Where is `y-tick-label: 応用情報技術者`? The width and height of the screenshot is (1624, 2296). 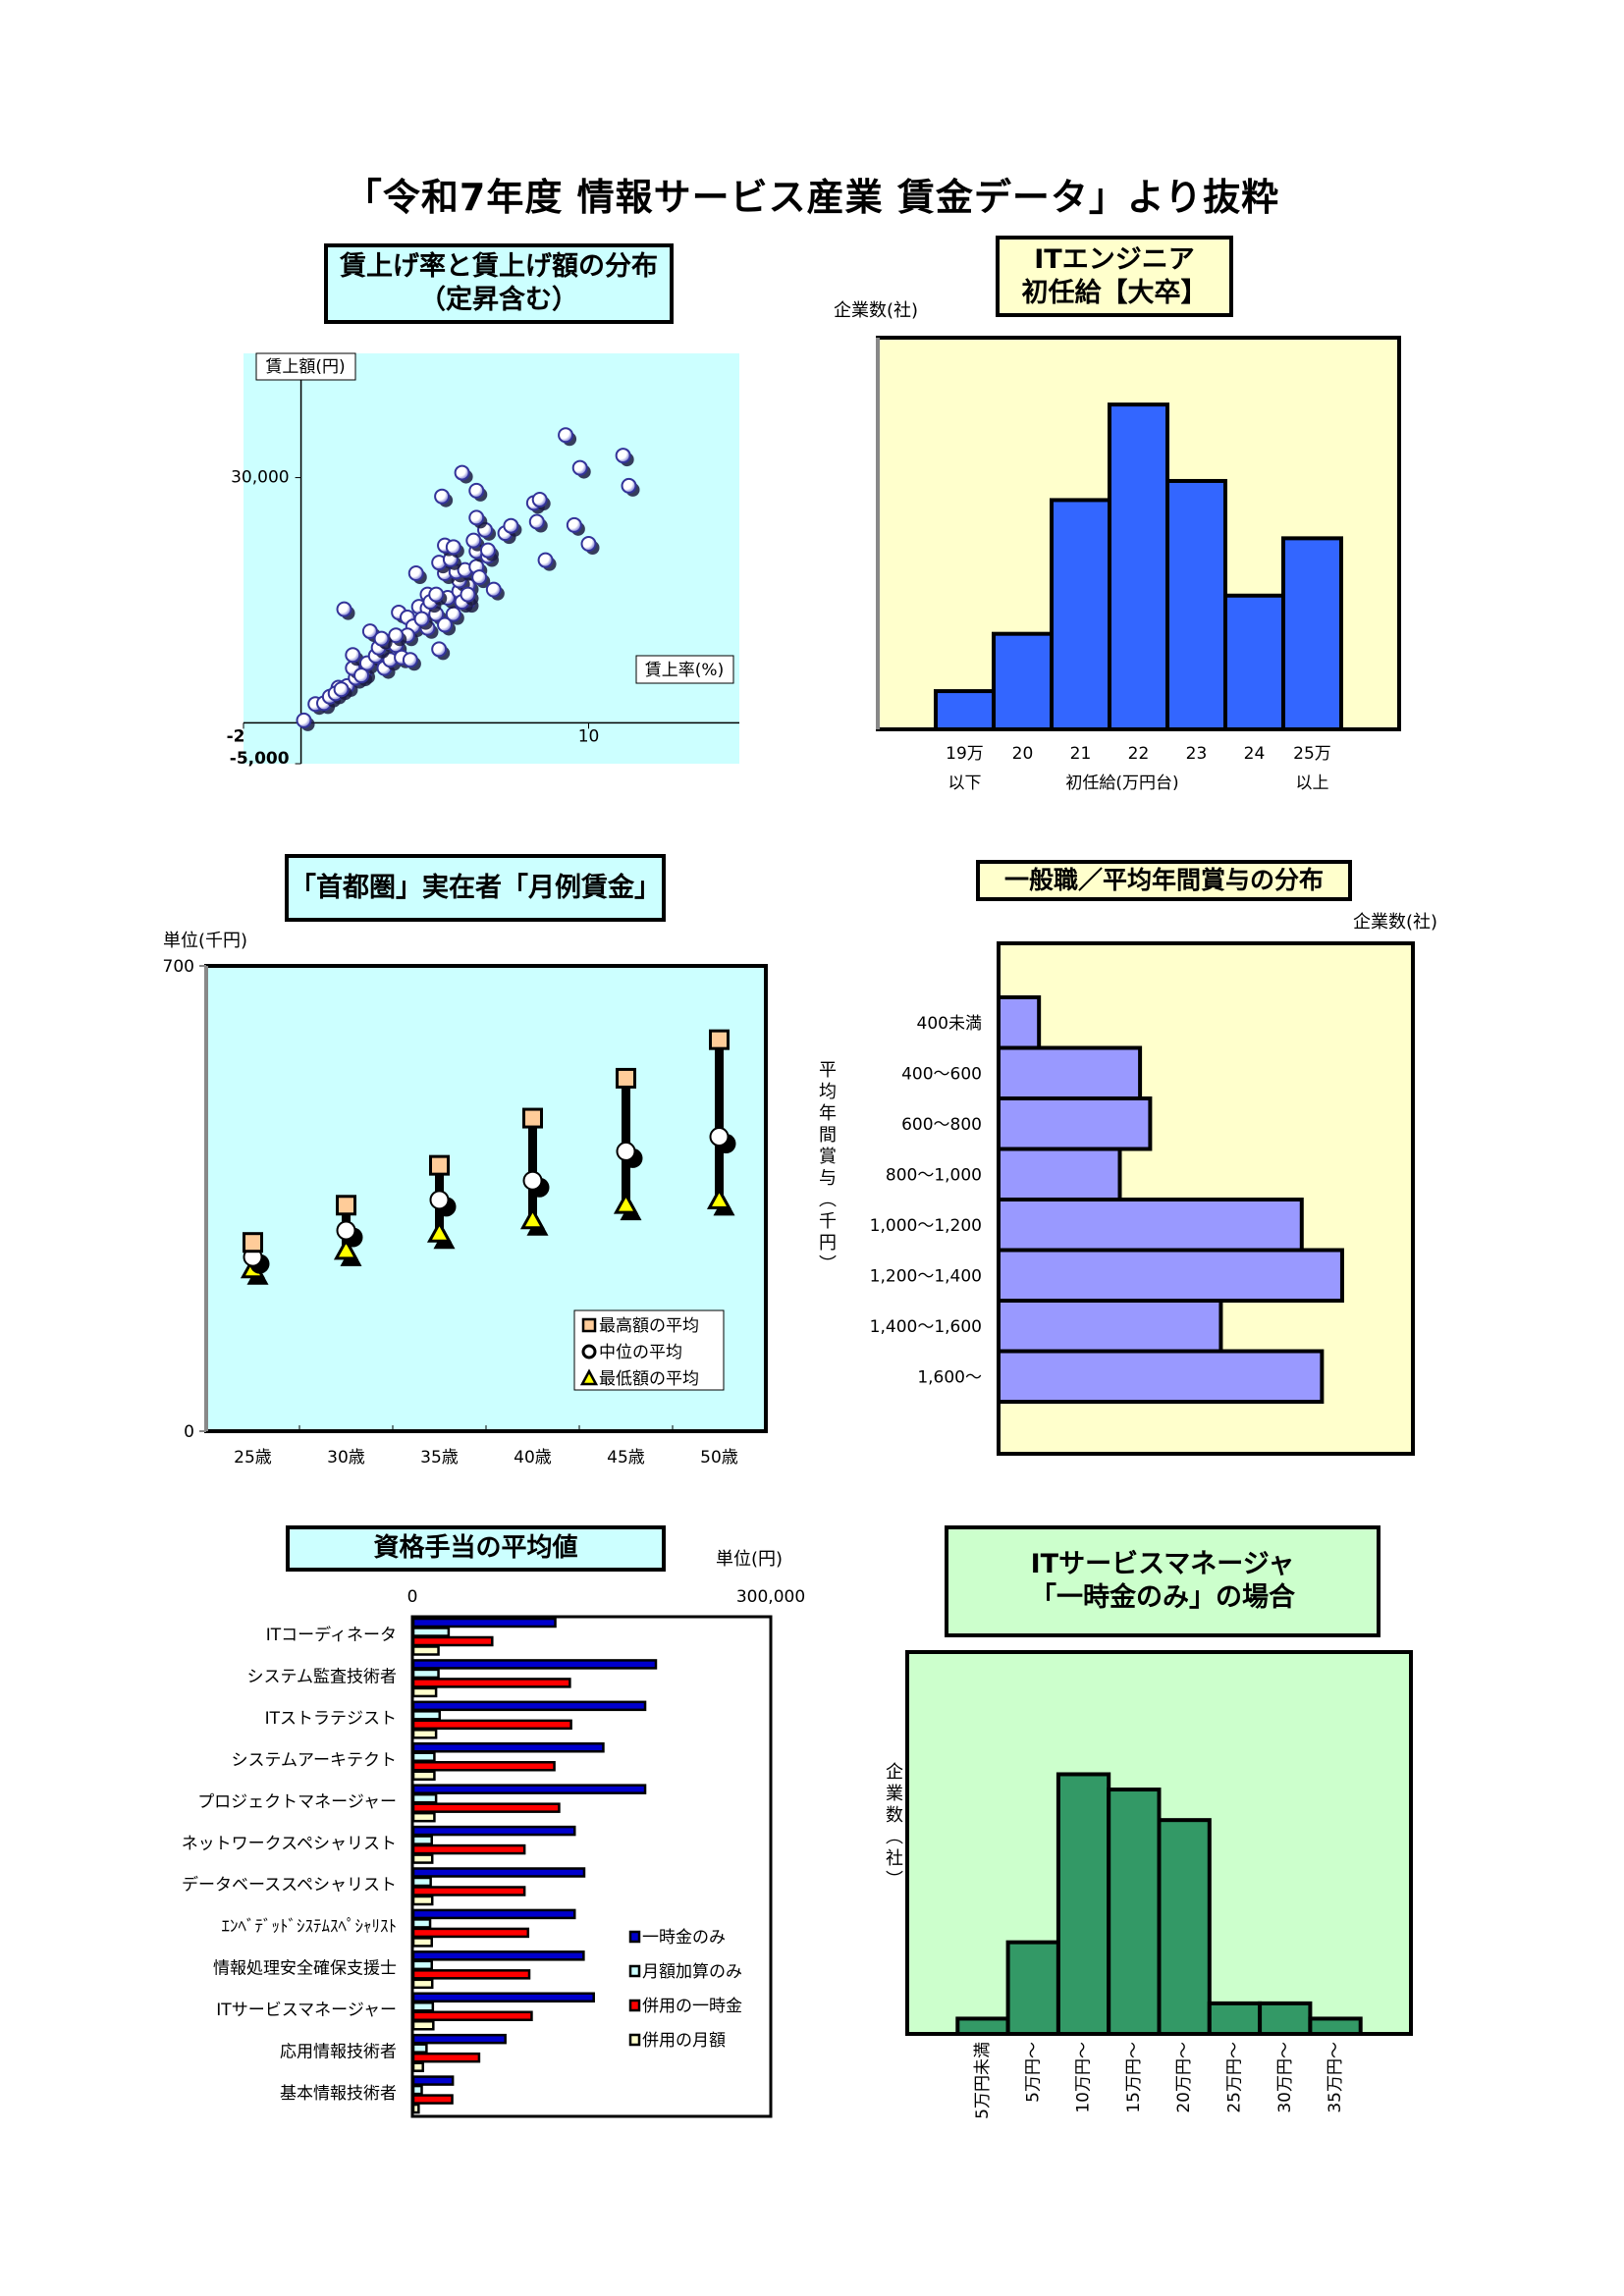
y-tick-label: 応用情報技術者 is located at coordinates (338, 2051).